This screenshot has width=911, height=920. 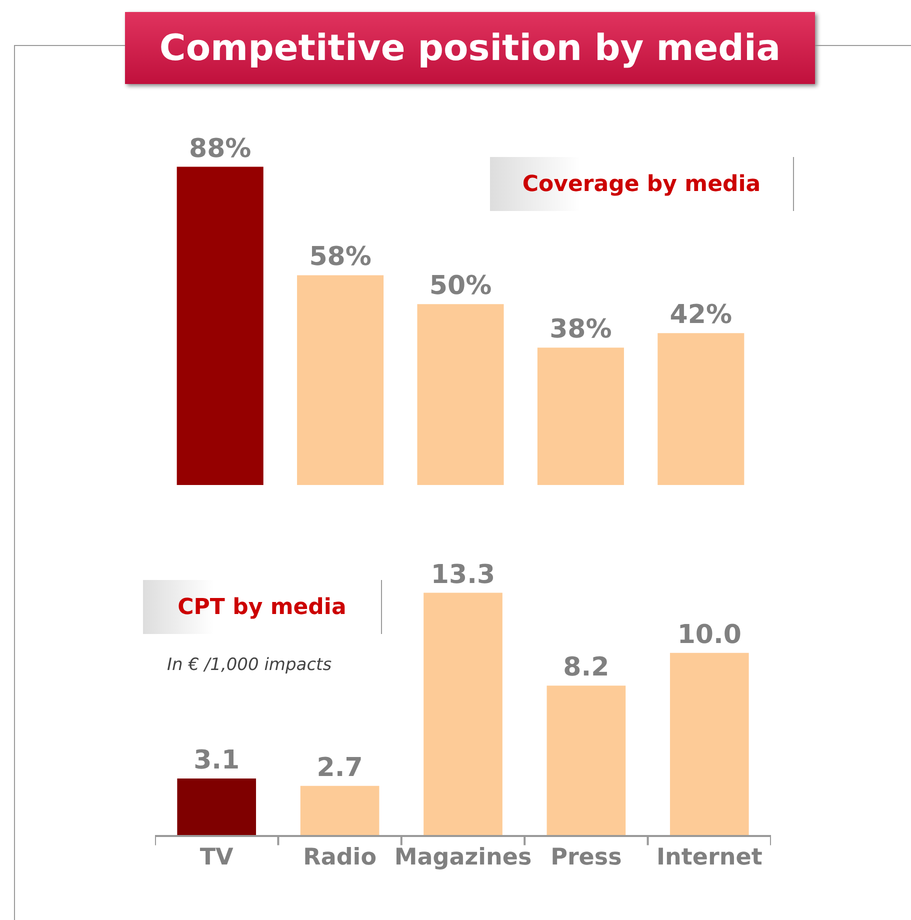 I want to click on data-label: 42%, so click(x=701, y=315).